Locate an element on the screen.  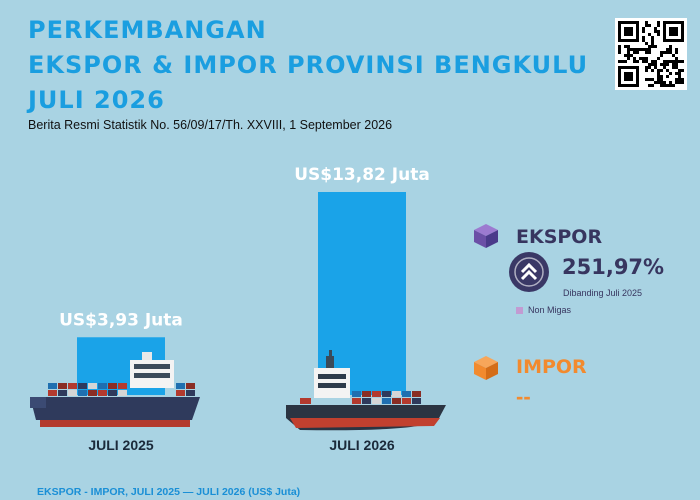
double-chevron-up-icon is located at coordinates (529, 272).